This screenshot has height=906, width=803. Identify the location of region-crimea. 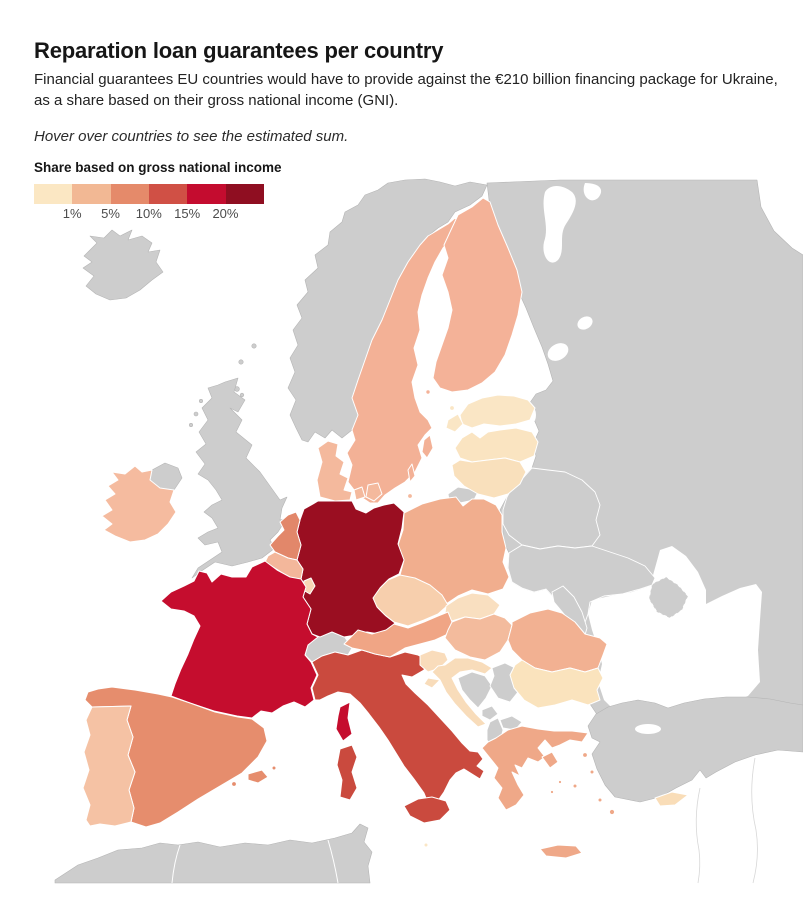
(668, 597).